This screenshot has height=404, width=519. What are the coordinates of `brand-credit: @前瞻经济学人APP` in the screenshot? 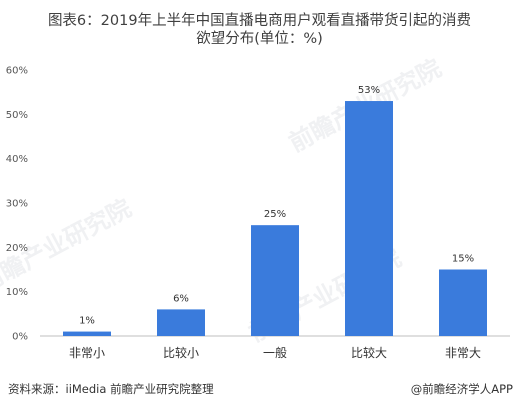 It's located at (461, 389).